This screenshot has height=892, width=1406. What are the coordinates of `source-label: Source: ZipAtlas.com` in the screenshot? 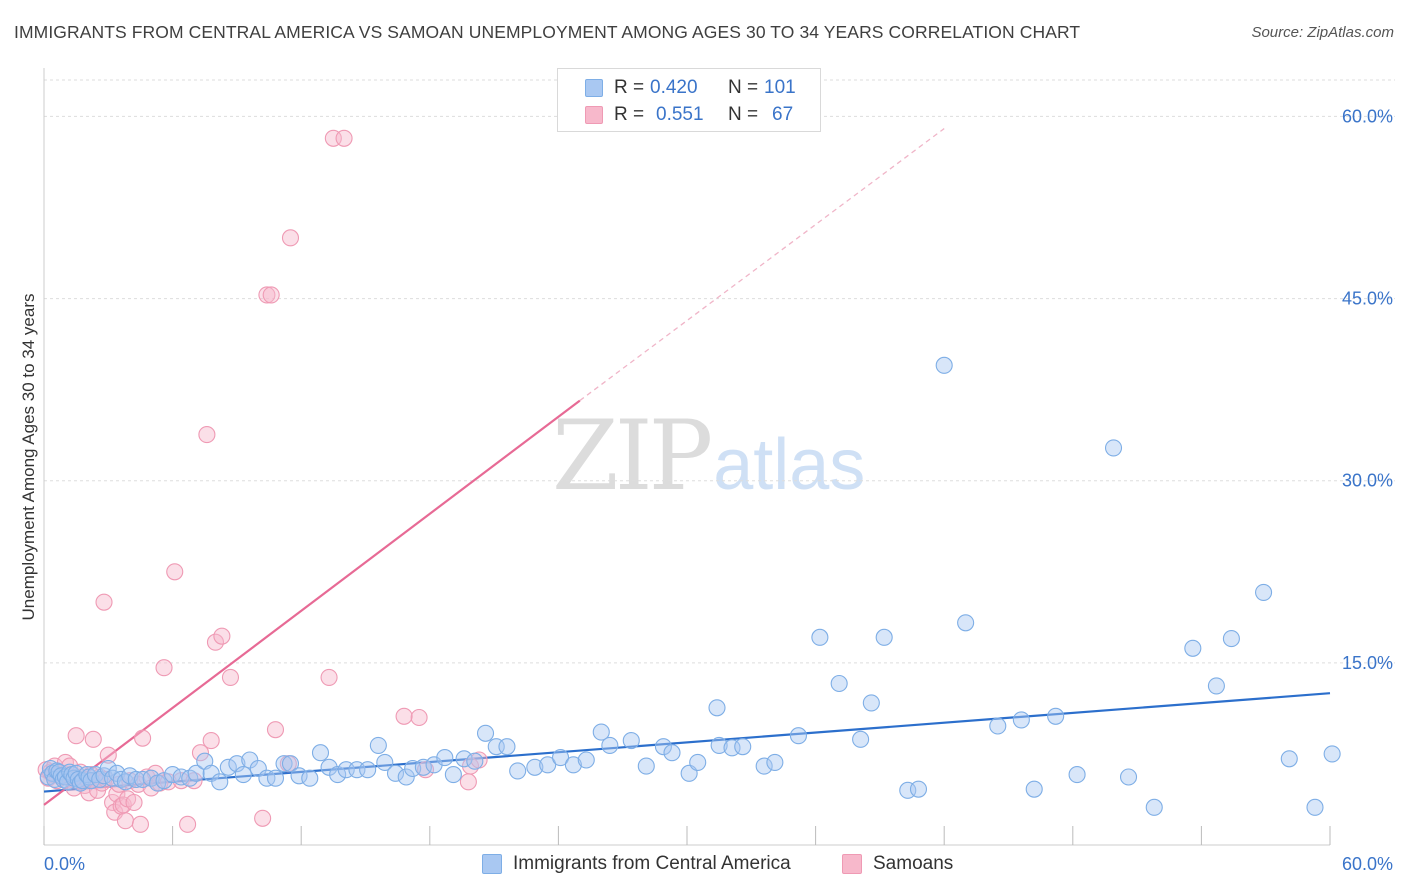 It's located at (1322, 32).